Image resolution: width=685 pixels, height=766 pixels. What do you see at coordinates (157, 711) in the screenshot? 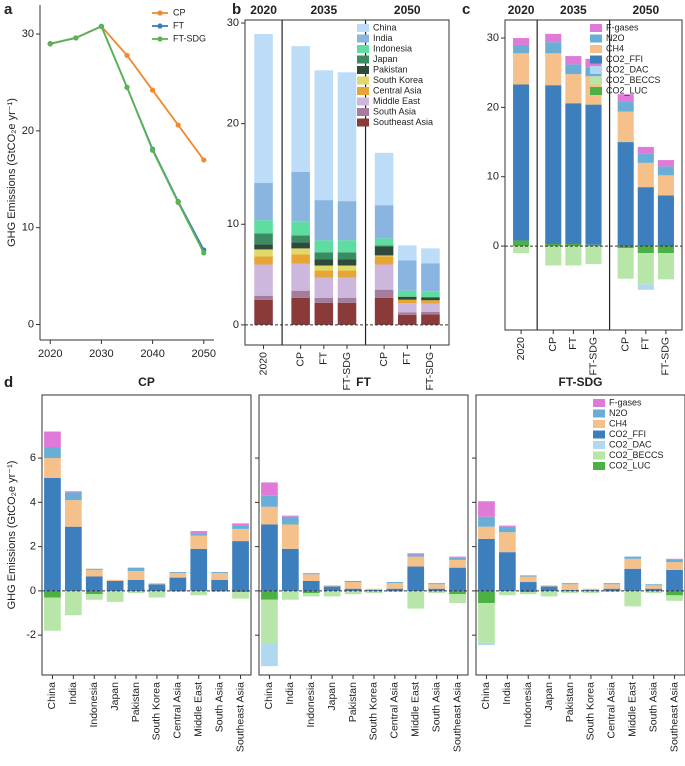
I see `x-tick-label: South Korea` at bounding box center [157, 711].